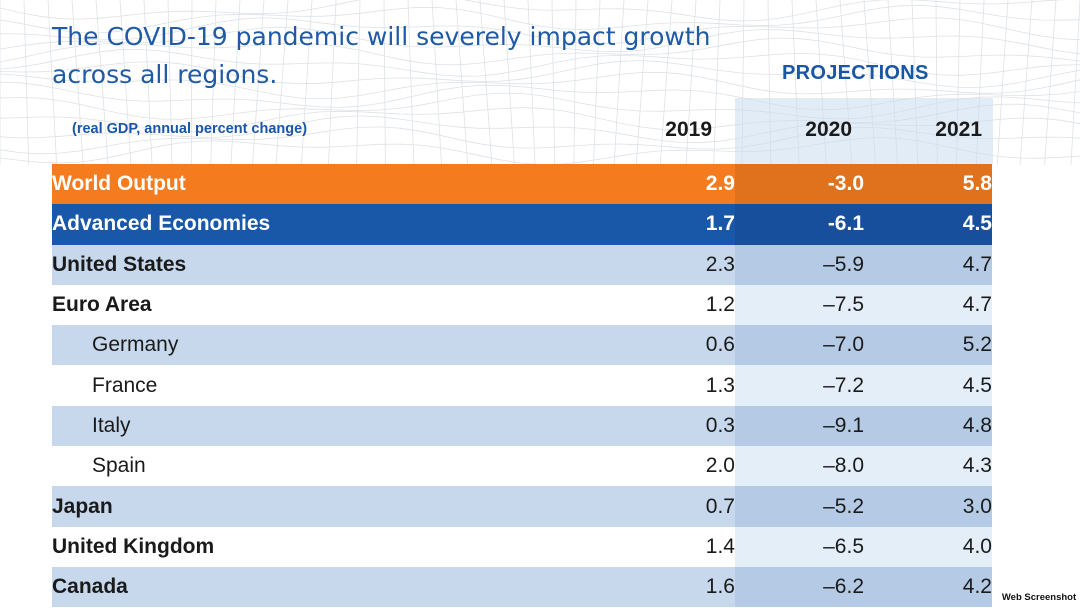  What do you see at coordinates (799, 184) in the screenshot?
I see `value-2020: -3.0` at bounding box center [799, 184].